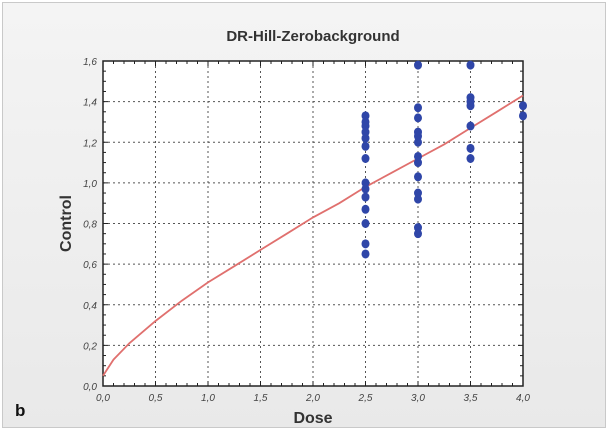  I want to click on y-tick-label: 1,4, so click(90, 103).